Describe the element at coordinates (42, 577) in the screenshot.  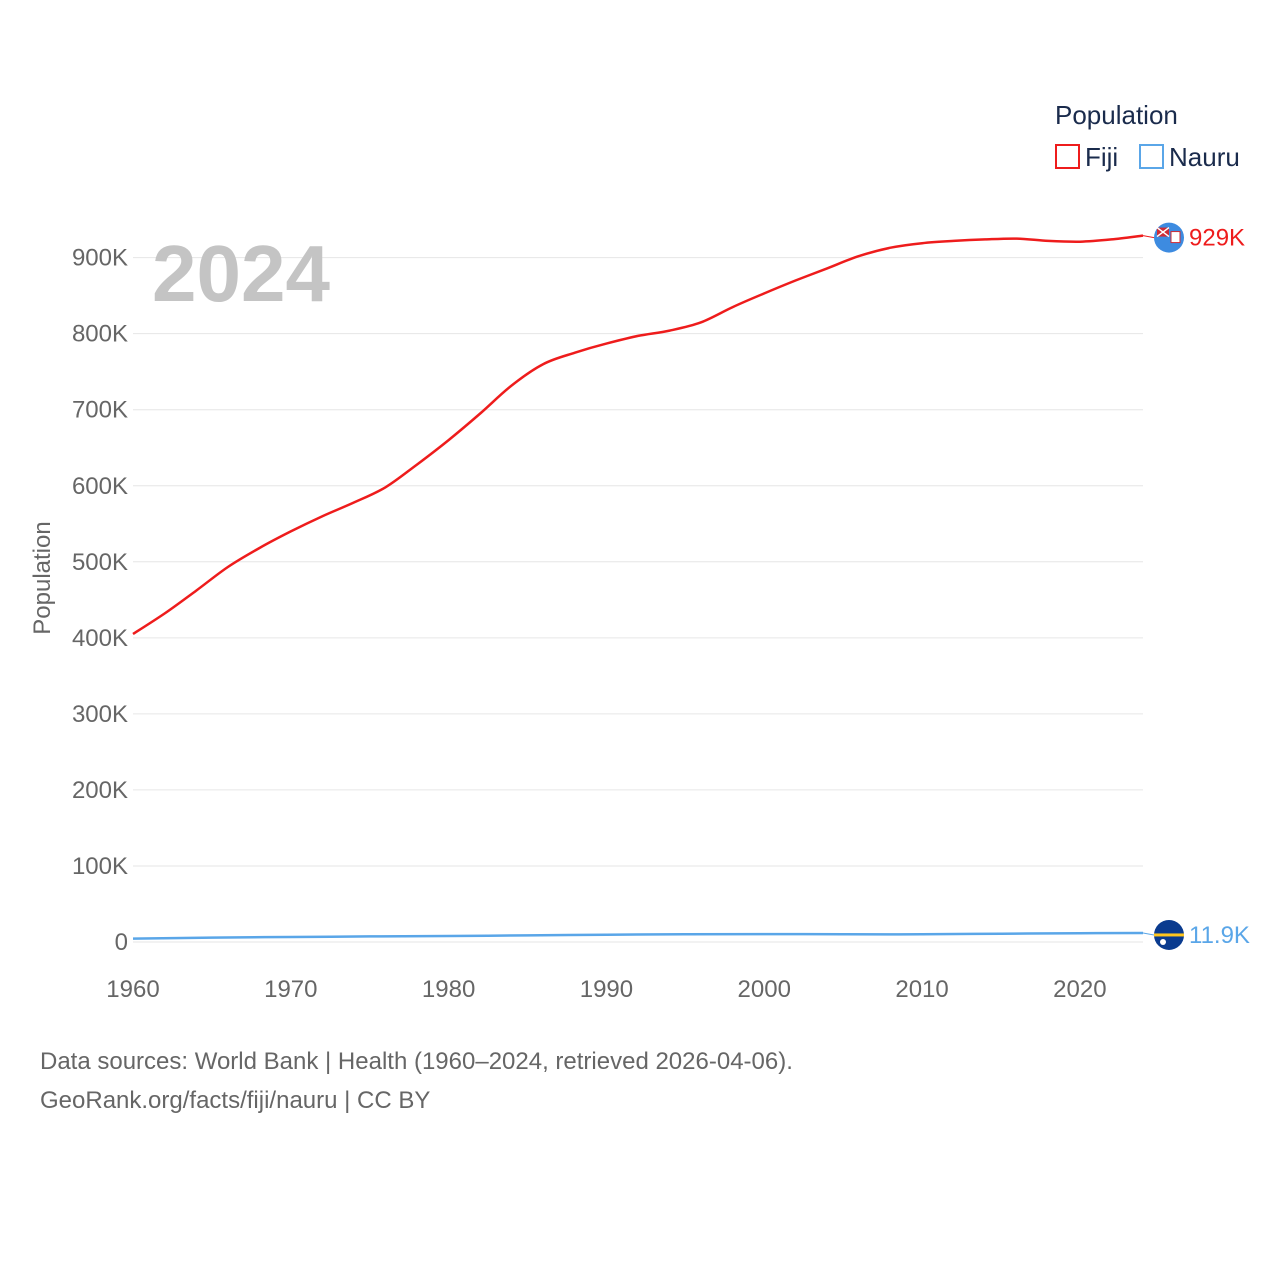
I see `y-axis-label: Population` at that location.